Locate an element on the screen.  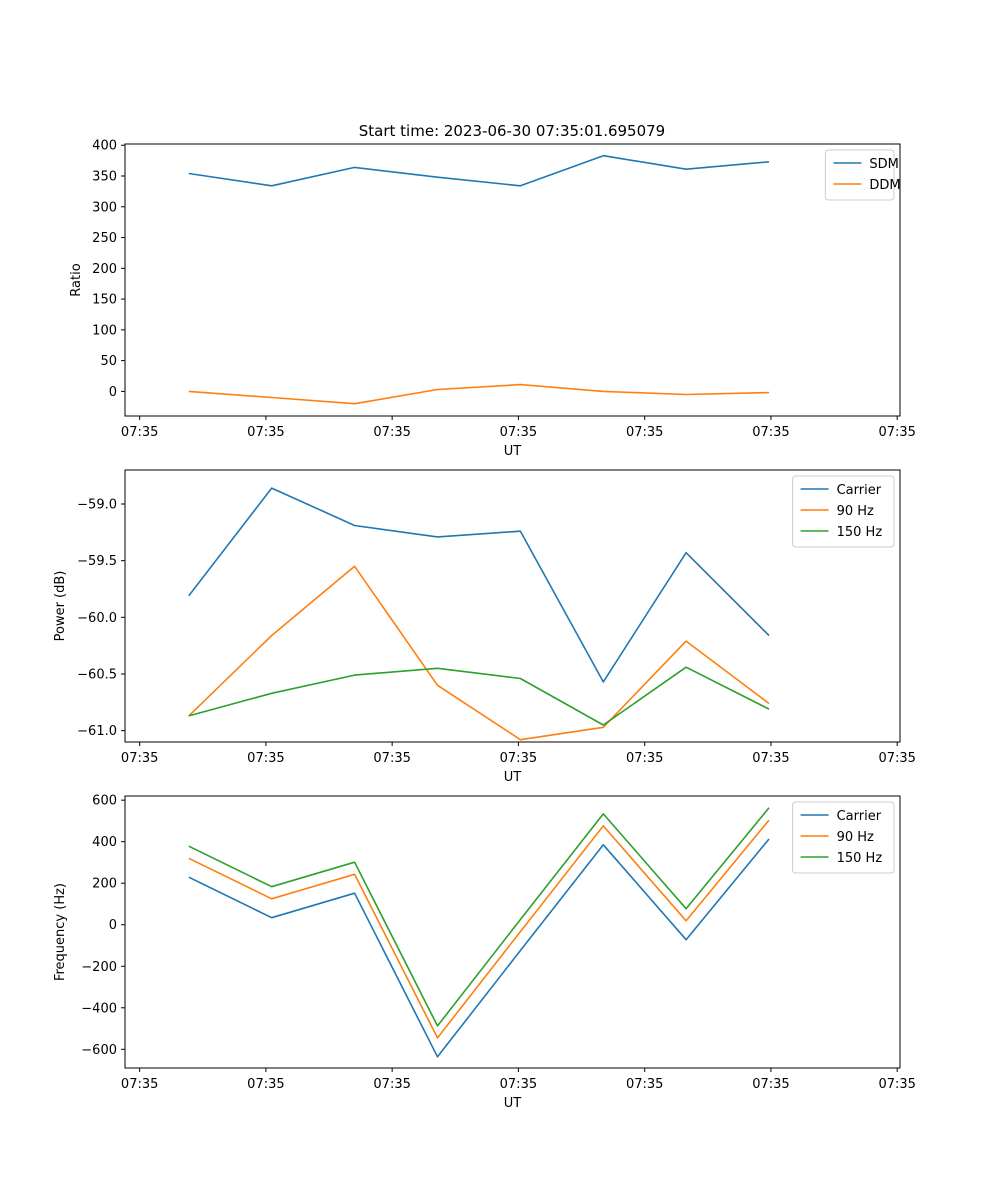
series-line-sdm is located at coordinates (479, 170).